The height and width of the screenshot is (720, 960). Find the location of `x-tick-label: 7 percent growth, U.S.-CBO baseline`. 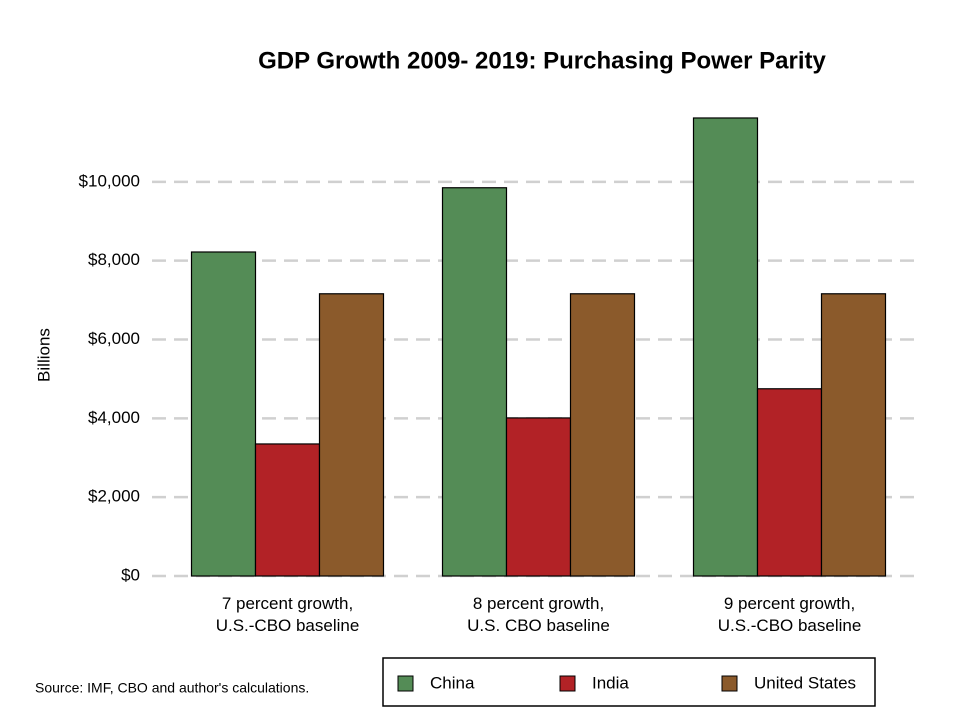

x-tick-label: 7 percent growth, U.S.-CBO baseline is located at coordinates (288, 614).